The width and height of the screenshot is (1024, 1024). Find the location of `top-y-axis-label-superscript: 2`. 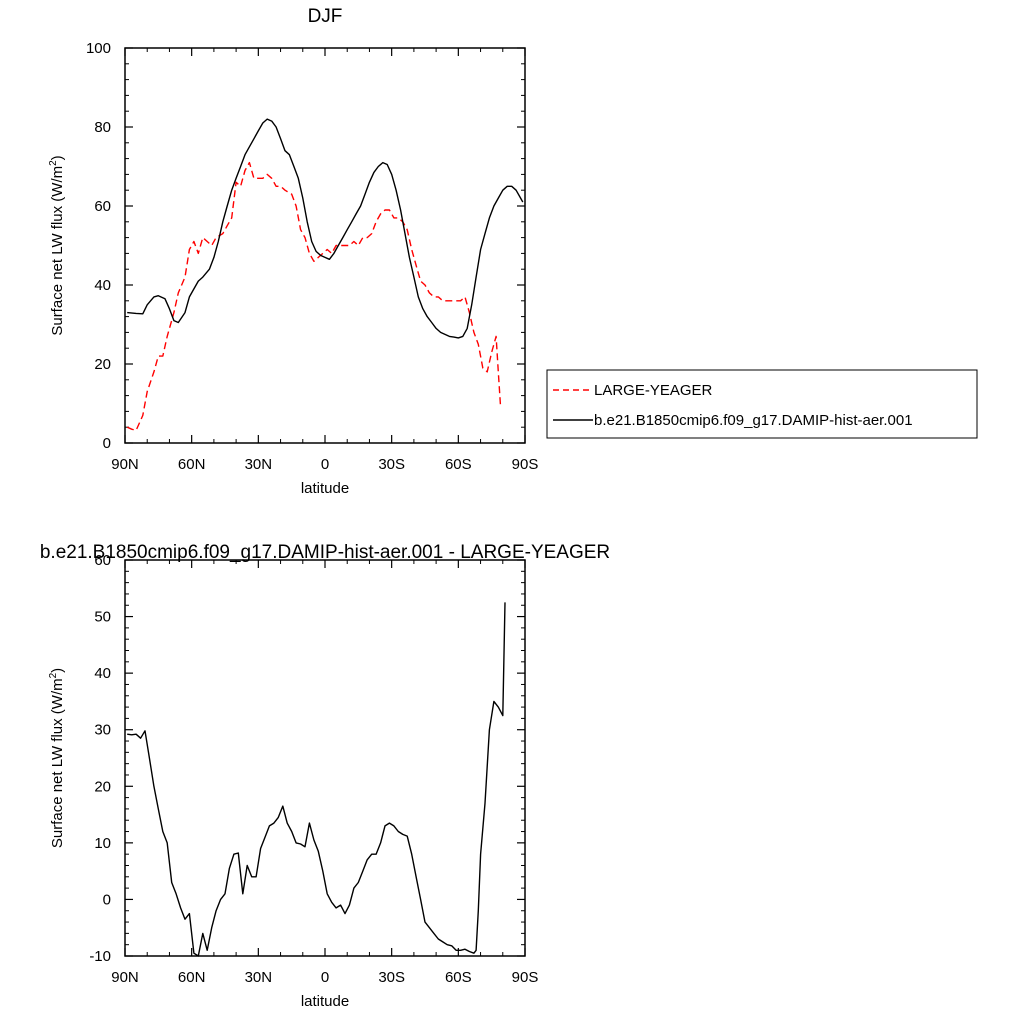

top-y-axis-label-superscript: 2 is located at coordinates (53, 163).